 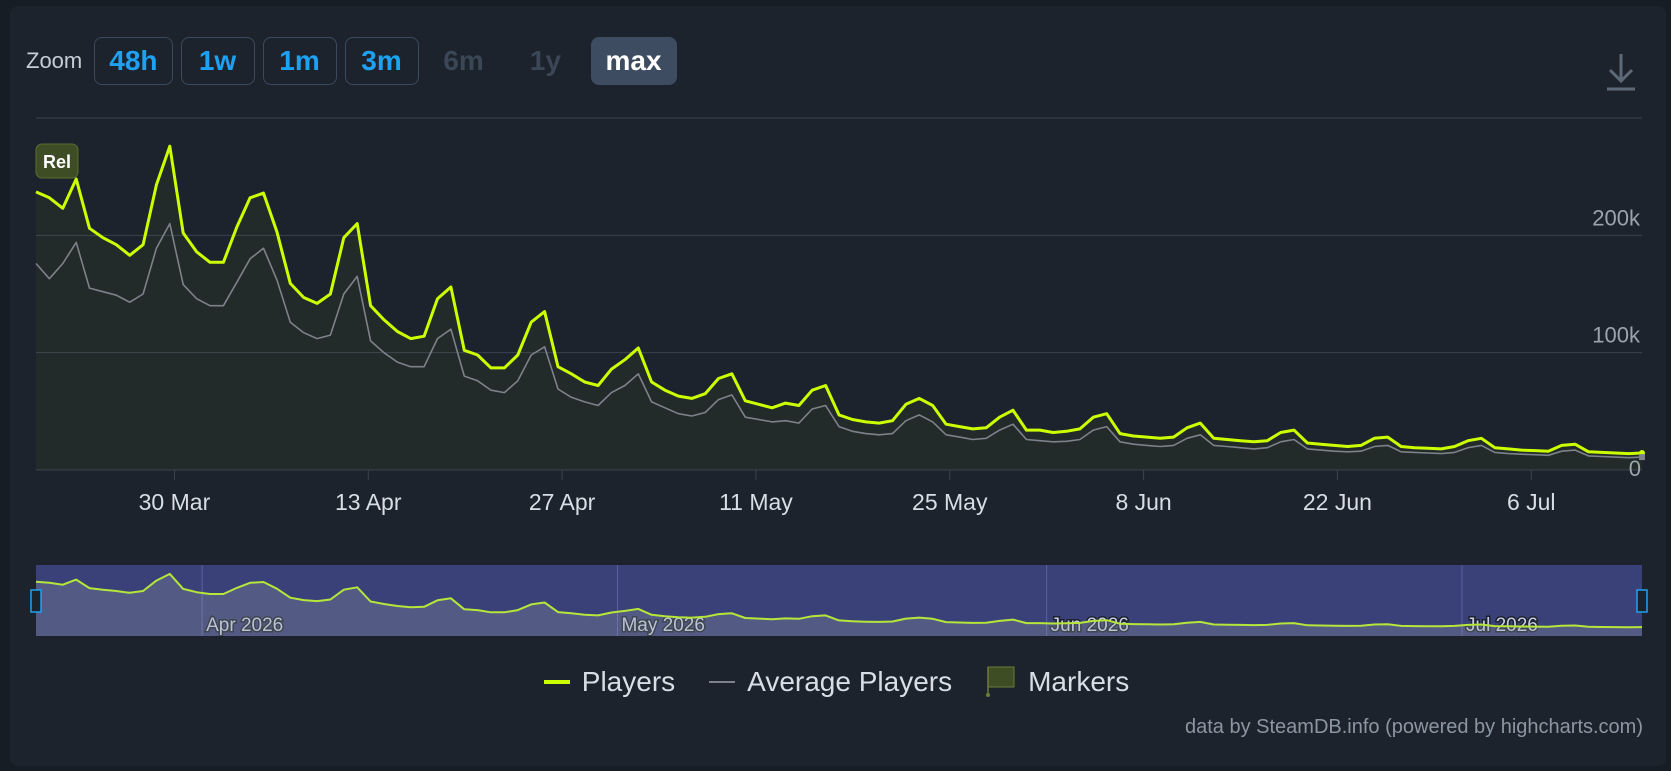 I want to click on legend-label-players: Players, so click(x=628, y=681).